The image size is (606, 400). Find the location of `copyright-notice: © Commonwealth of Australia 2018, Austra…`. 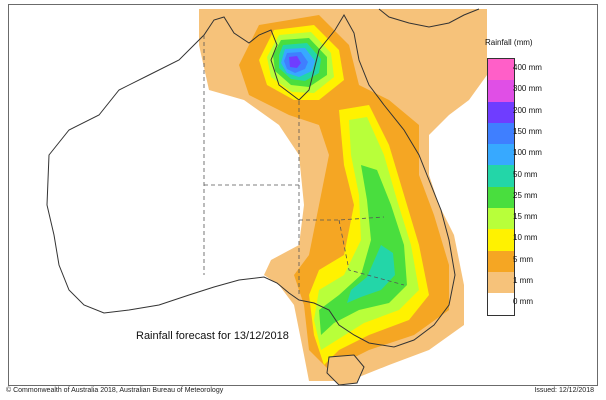

copyright-notice: © Commonwealth of Australia 2018, Austra… is located at coordinates (115, 390).